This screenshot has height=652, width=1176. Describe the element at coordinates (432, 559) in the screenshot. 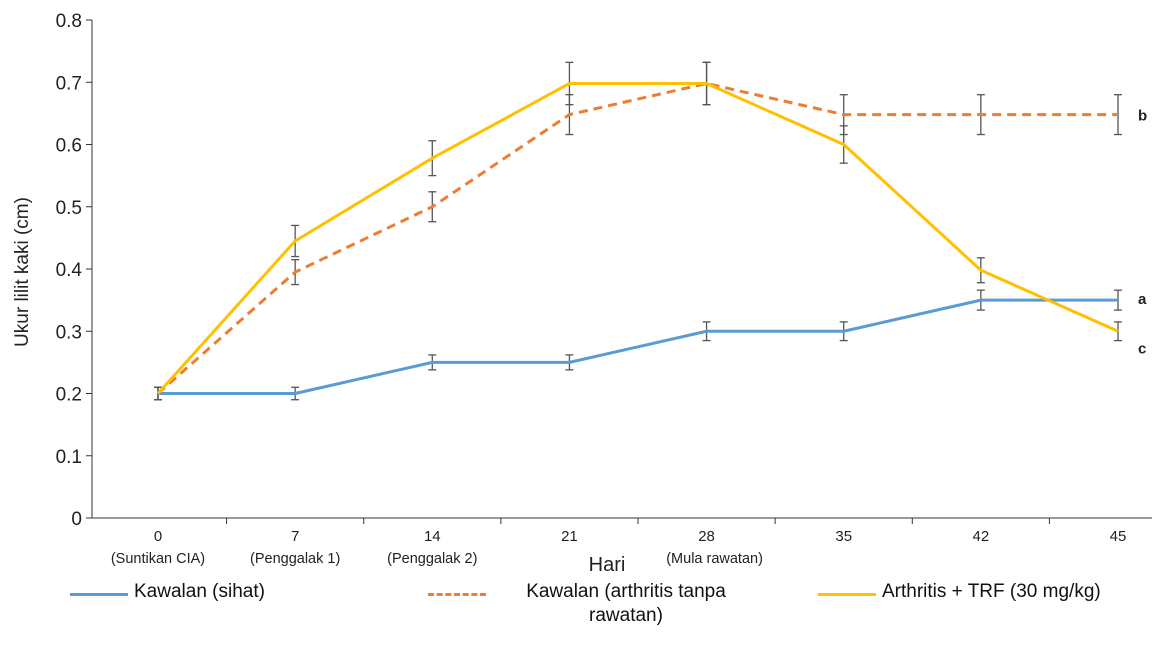

I see `x-sub-label: (Penggalak 2)` at that location.